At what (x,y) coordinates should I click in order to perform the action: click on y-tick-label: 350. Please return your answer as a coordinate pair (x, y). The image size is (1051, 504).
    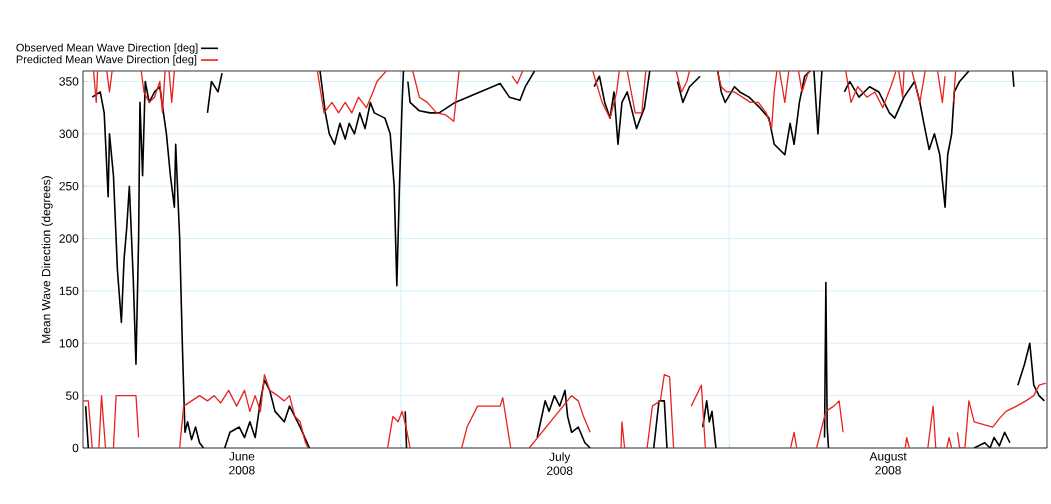
    Looking at the image, I should click on (69, 81).